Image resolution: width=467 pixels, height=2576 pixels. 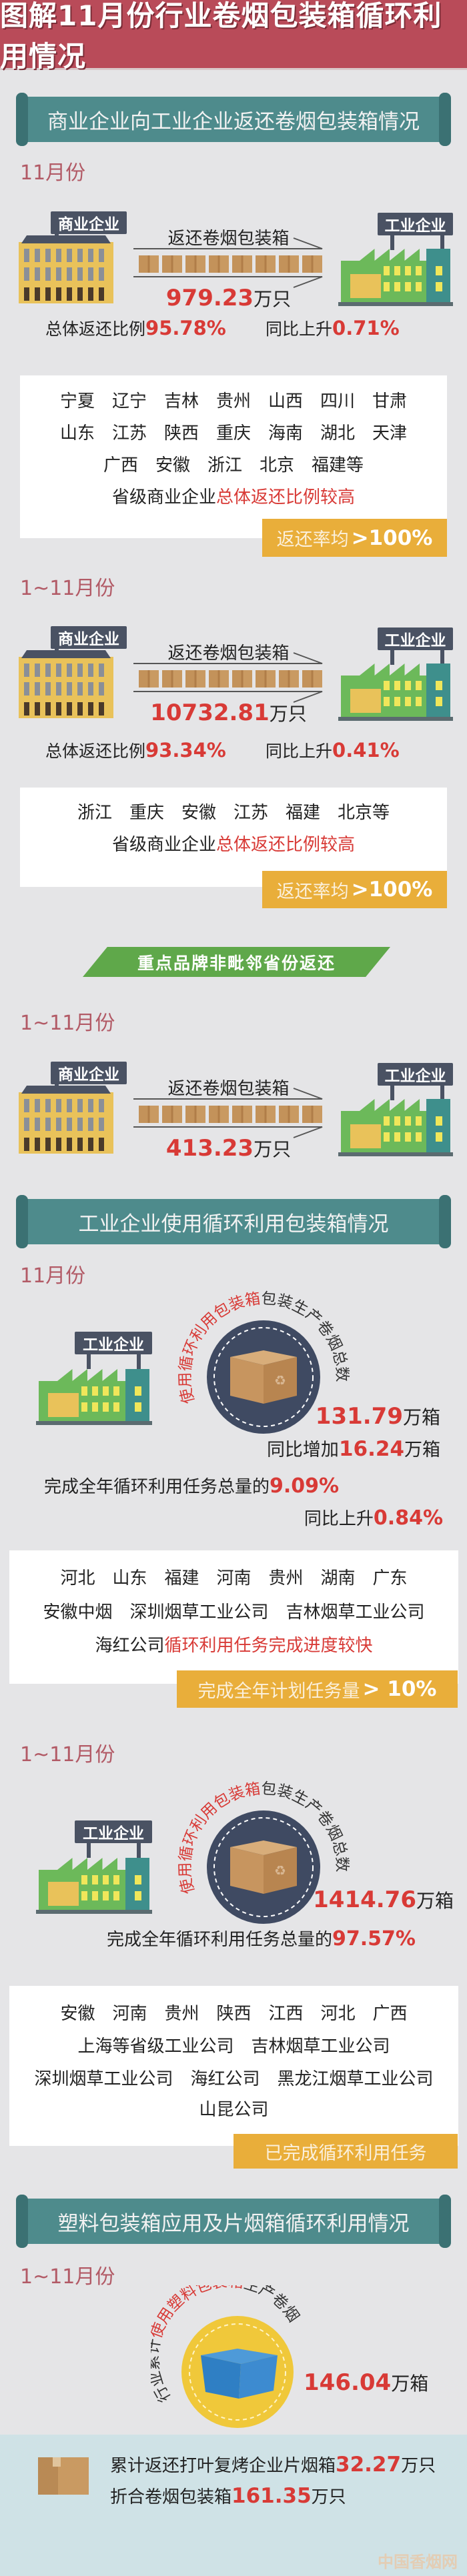 I want to click on industrial-enterprise: 工业企业, so click(x=80, y=1867).